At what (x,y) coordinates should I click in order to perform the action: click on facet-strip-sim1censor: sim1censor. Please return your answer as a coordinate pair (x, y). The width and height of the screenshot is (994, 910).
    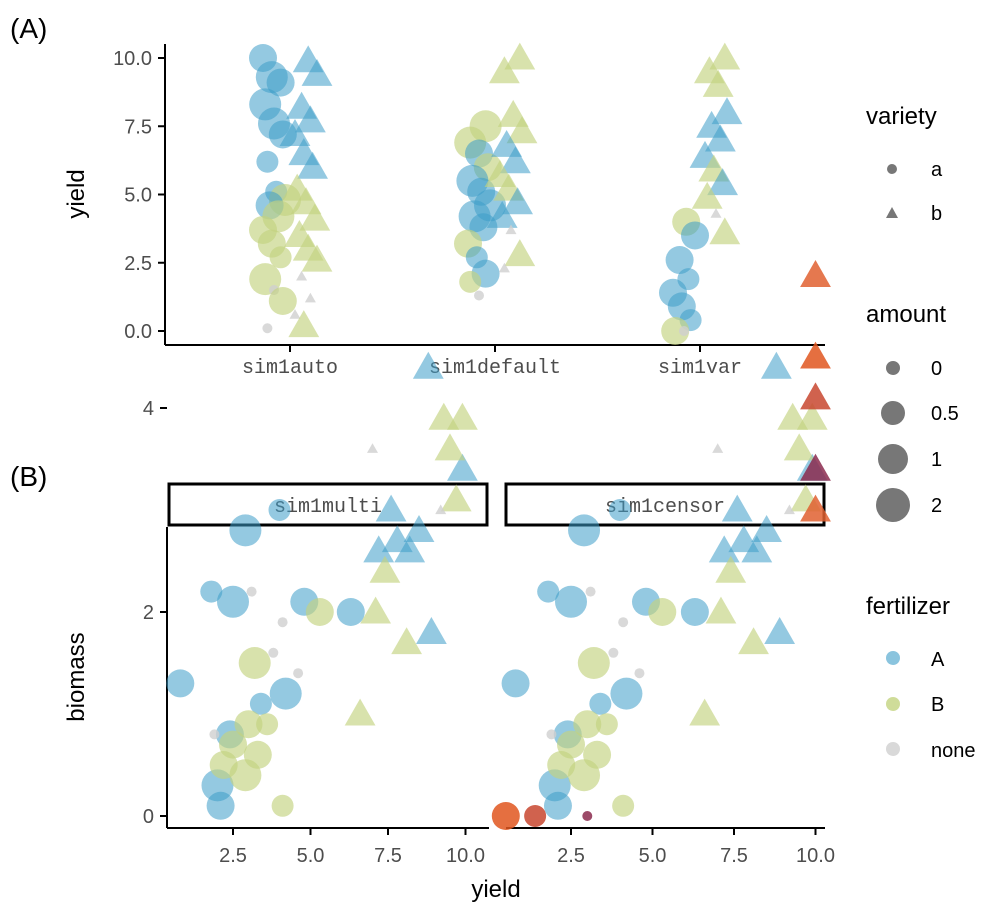
    Looking at the image, I should click on (665, 504).